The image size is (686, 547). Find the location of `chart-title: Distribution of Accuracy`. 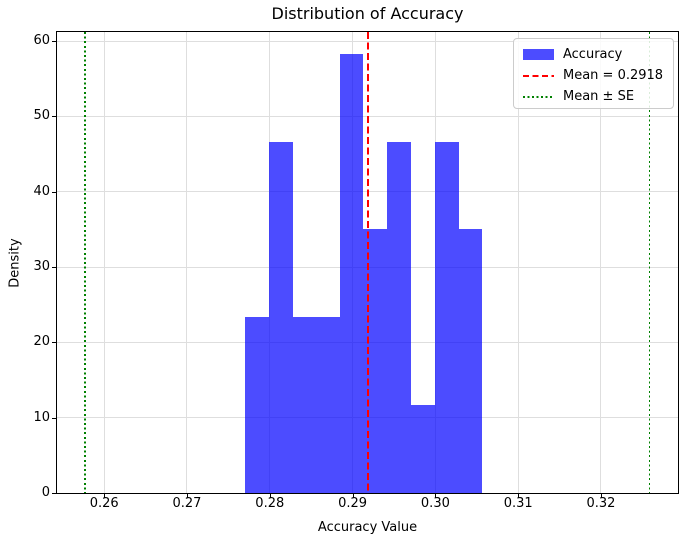

chart-title: Distribution of Accuracy is located at coordinates (367, 13).